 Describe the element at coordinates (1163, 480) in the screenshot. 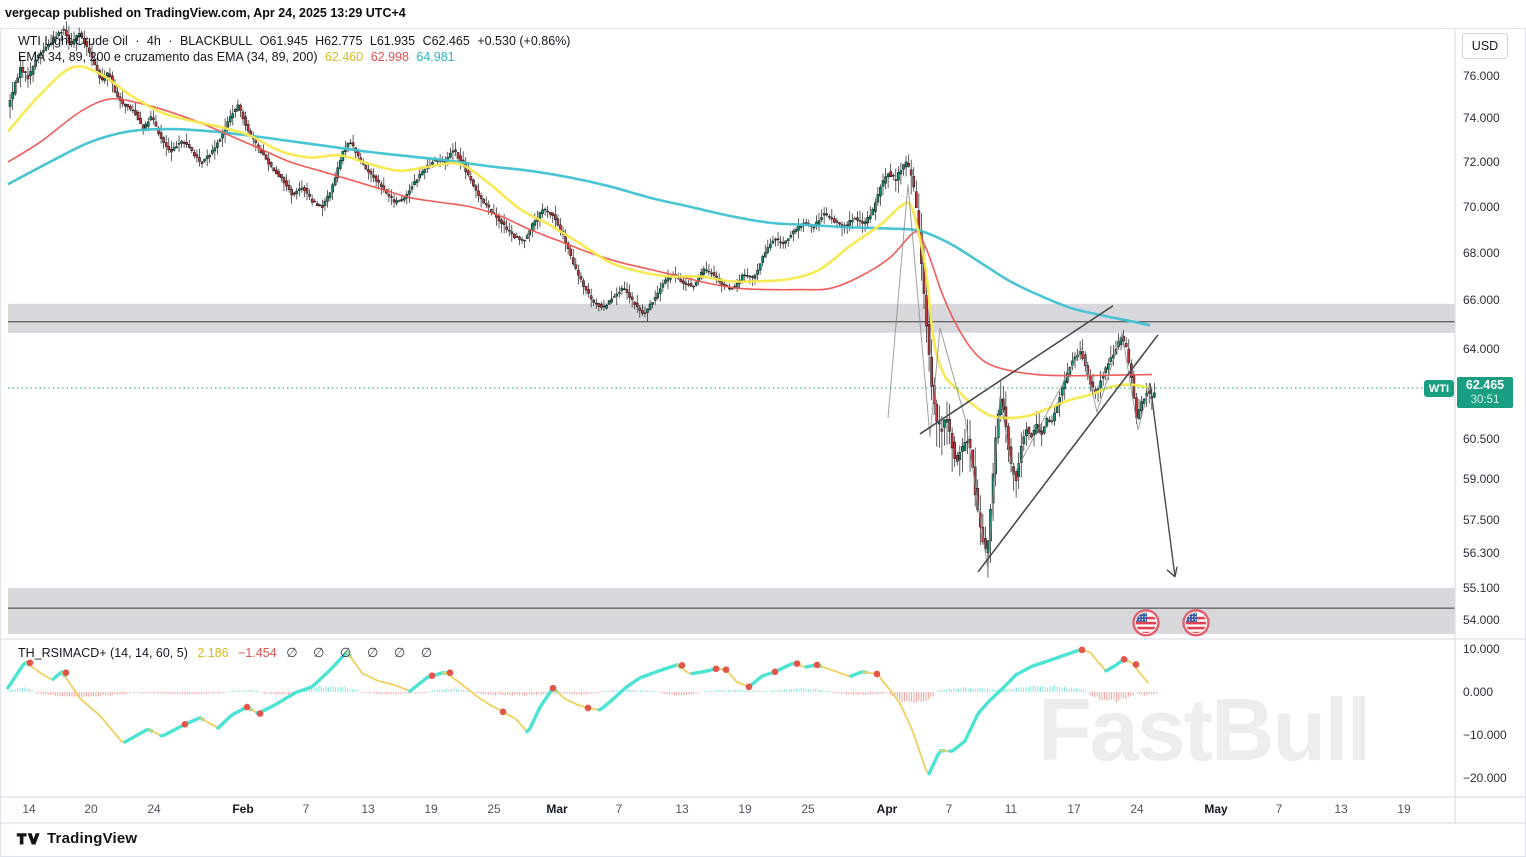

I see `projection-arrow` at that location.